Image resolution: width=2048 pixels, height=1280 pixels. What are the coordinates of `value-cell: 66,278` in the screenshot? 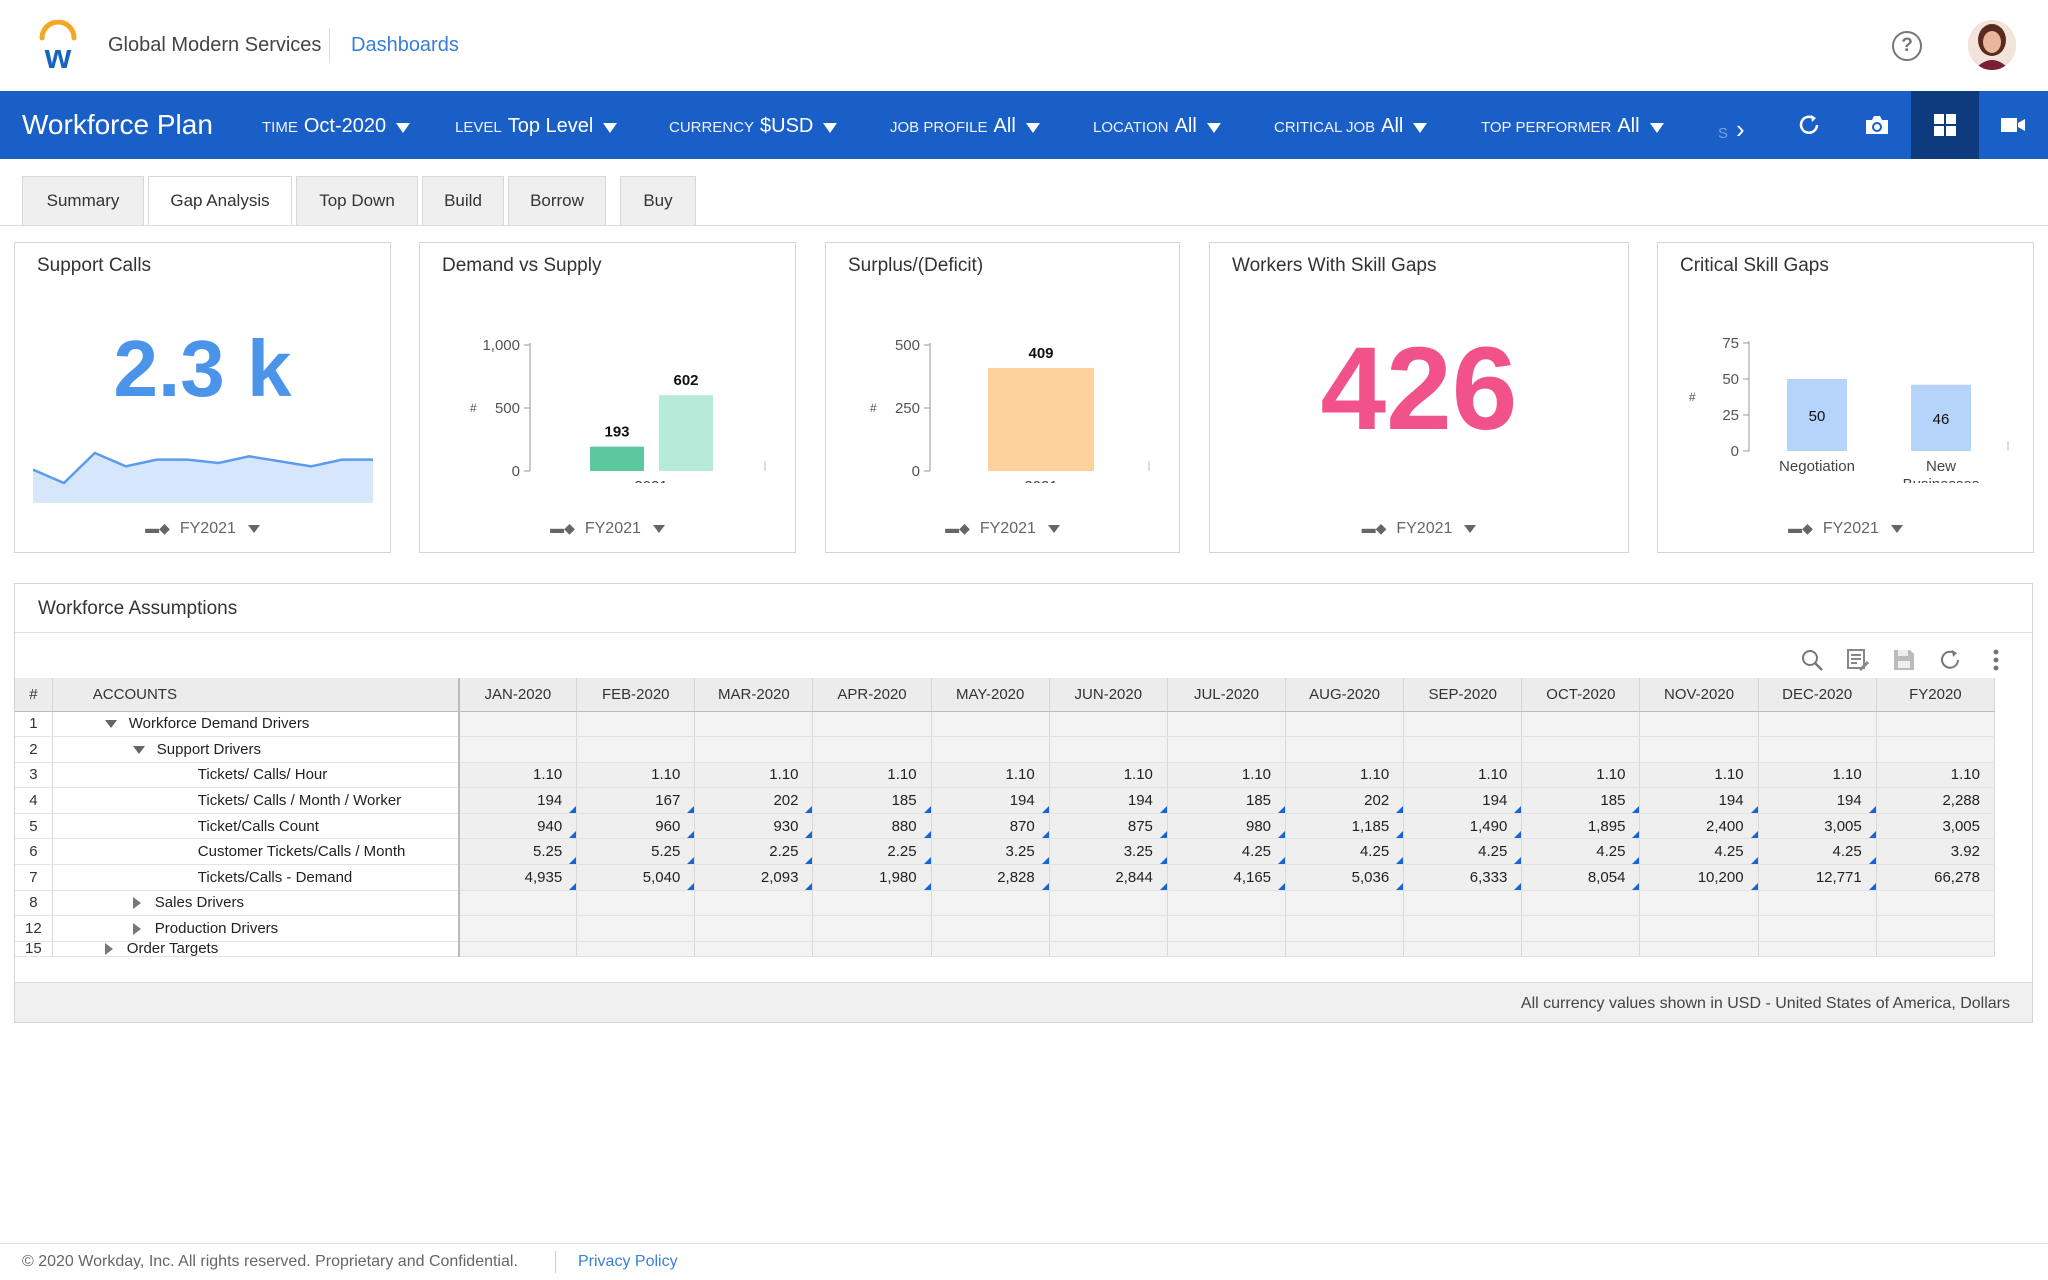 It's located at (1936, 877).